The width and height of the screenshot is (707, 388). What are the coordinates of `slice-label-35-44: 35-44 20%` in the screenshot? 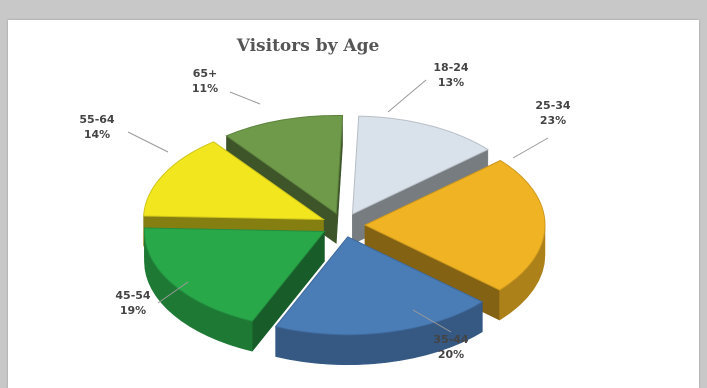 It's located at (451, 347).